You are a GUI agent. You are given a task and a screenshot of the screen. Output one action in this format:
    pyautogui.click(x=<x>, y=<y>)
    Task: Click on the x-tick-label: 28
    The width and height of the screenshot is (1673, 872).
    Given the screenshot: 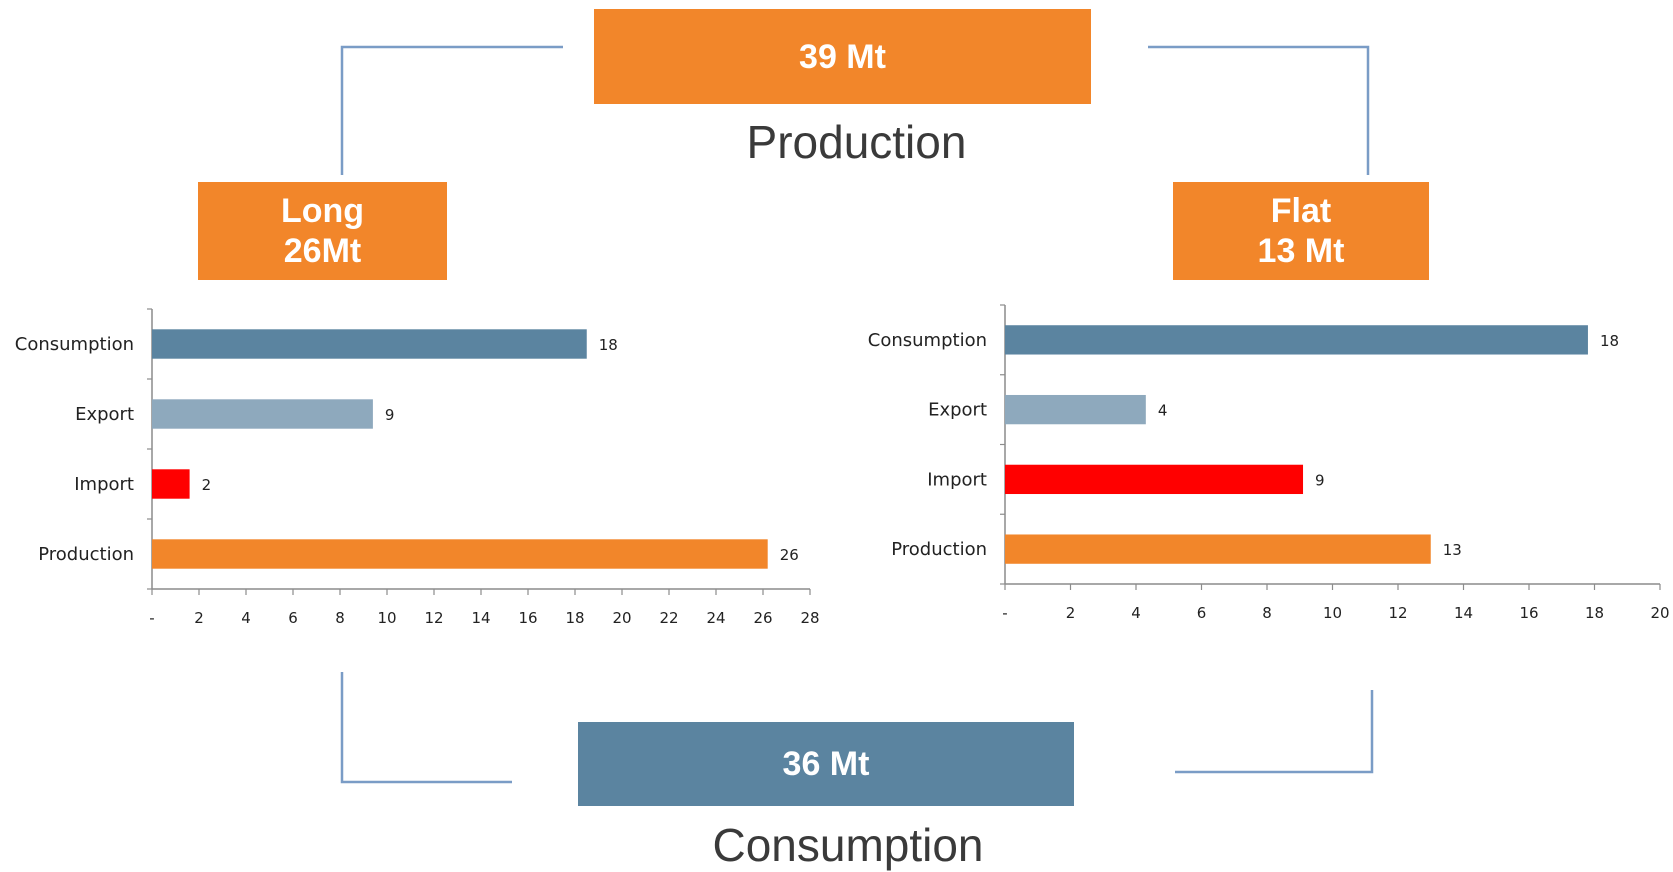 What is the action you would take?
    pyautogui.click(x=809, y=618)
    